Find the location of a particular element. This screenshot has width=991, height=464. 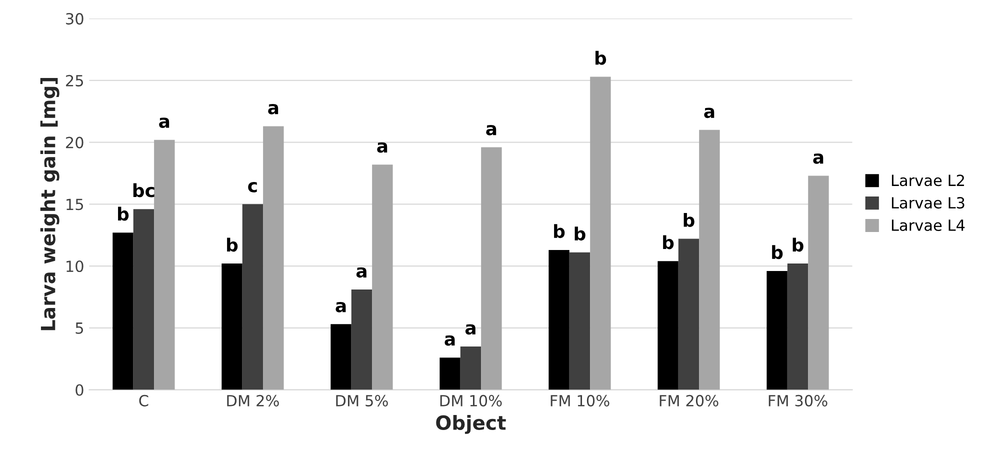

legend-label: Larvae L3 is located at coordinates (928, 203).